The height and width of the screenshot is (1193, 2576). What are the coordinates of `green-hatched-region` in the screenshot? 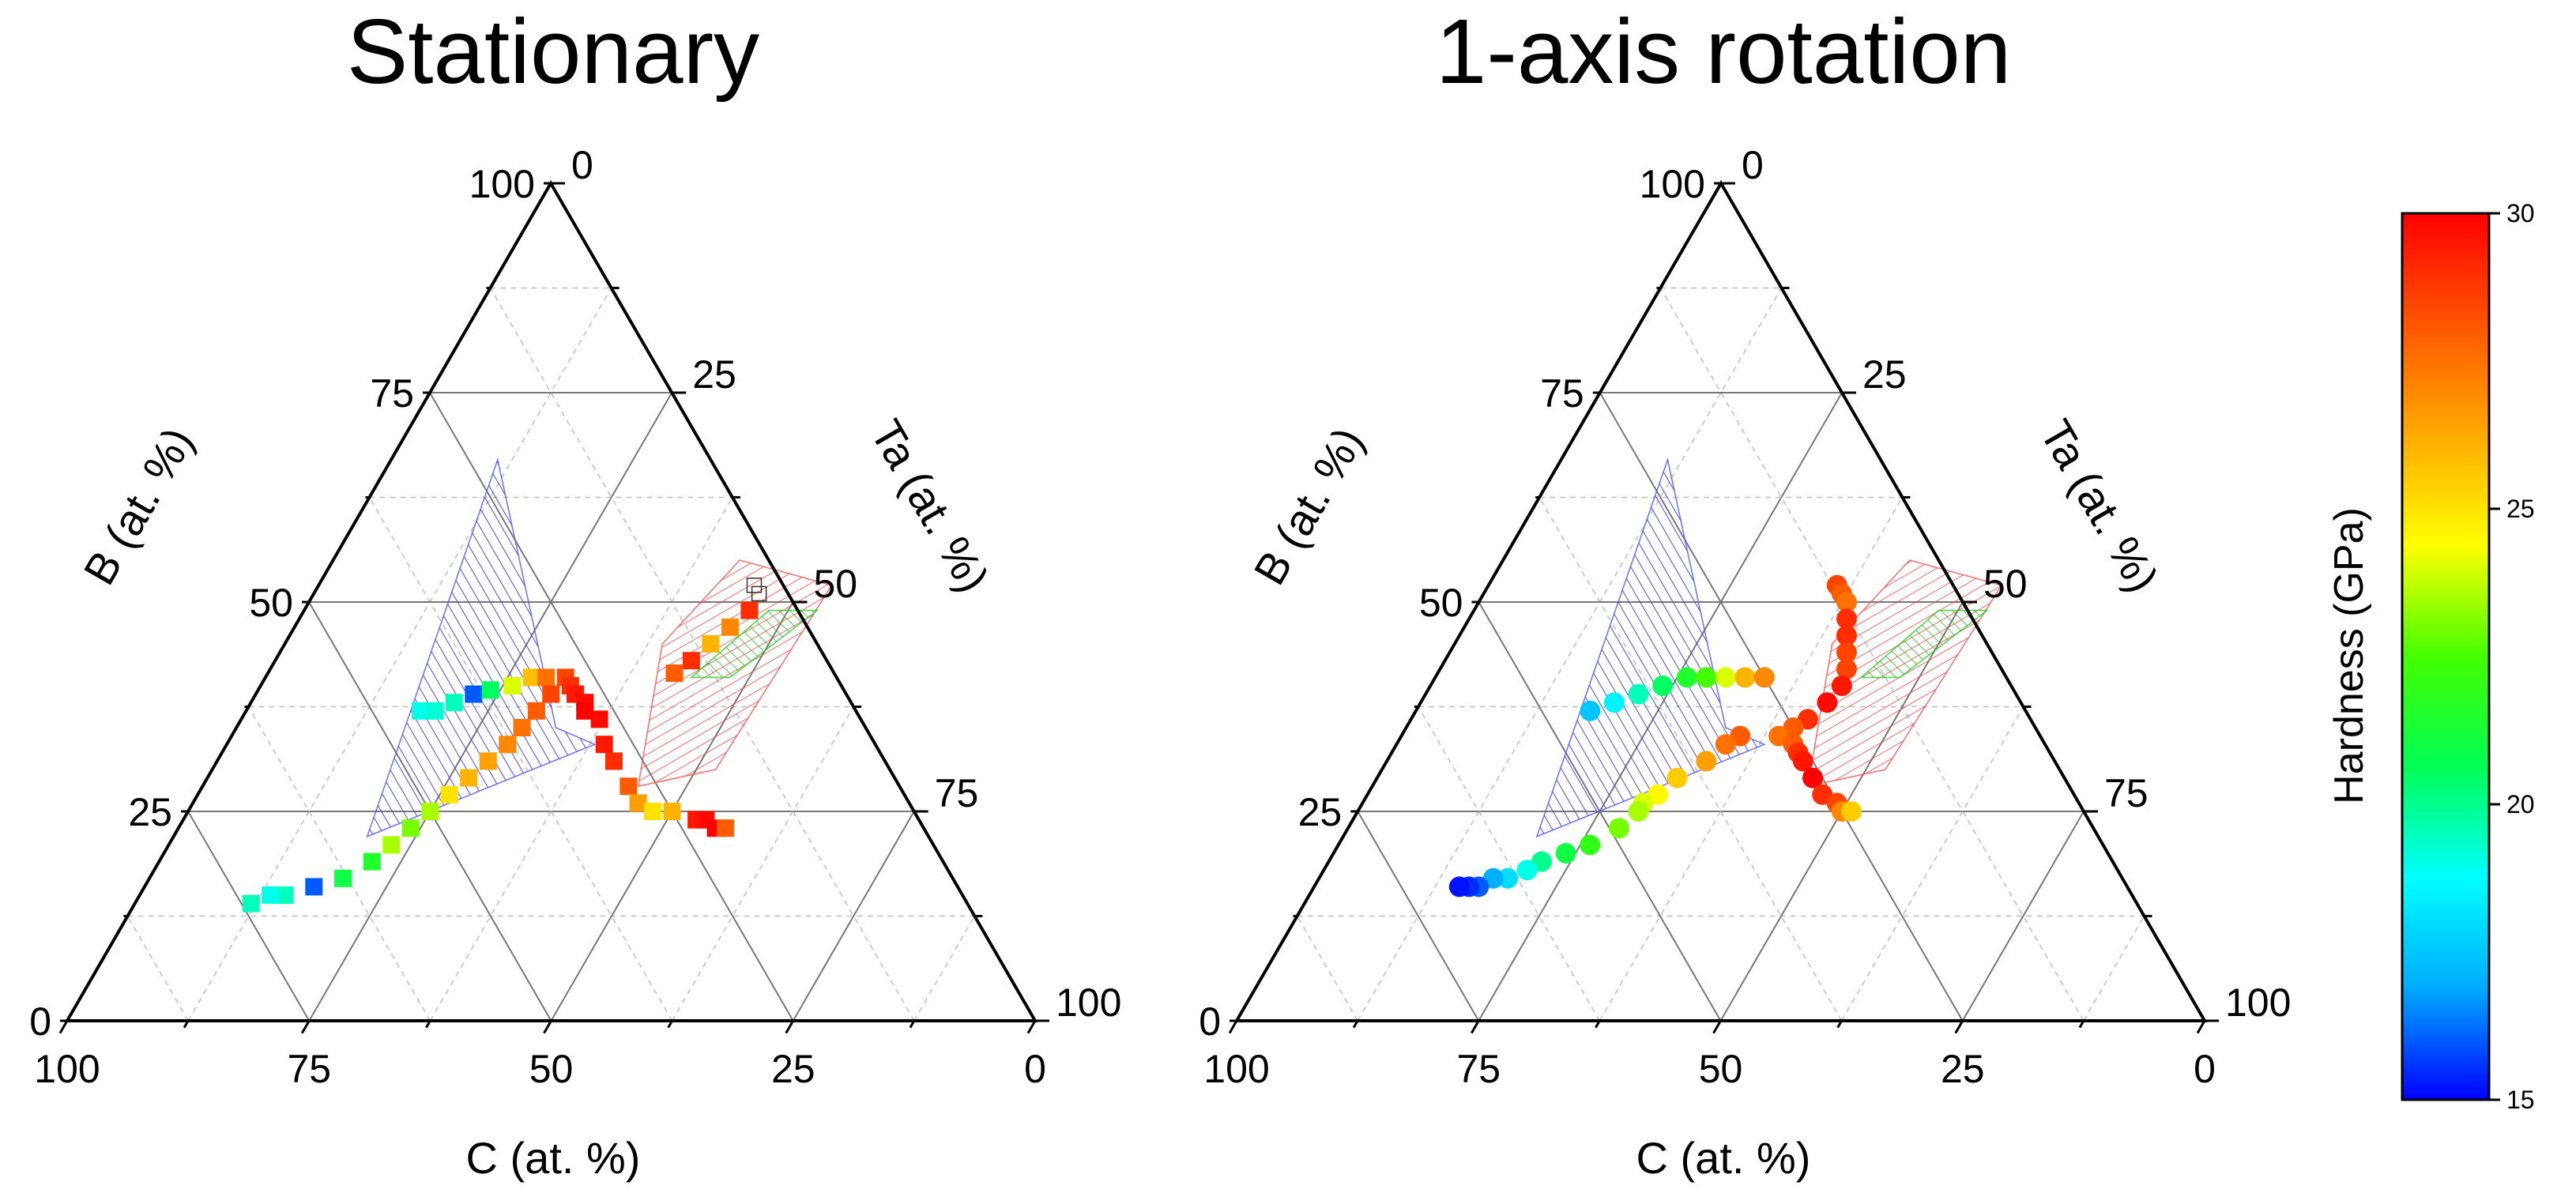 It's located at (1924, 644).